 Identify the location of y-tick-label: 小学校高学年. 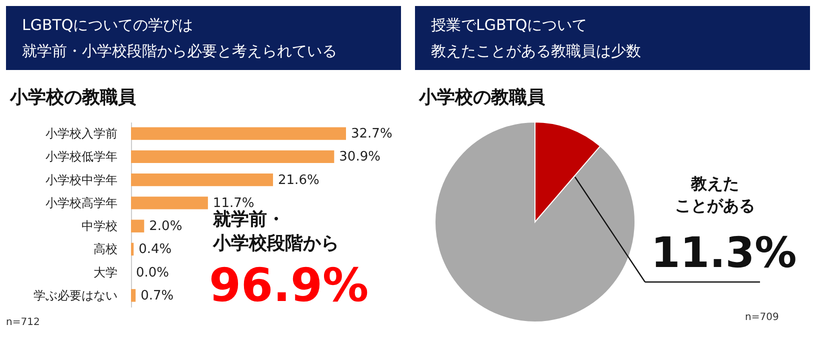
(82, 203).